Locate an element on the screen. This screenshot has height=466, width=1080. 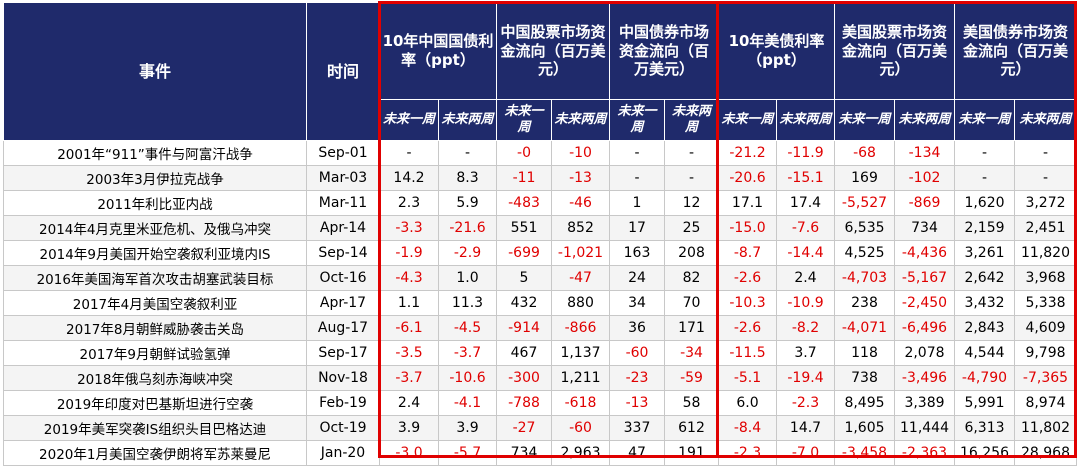
value-cell: 36 is located at coordinates (637, 328).